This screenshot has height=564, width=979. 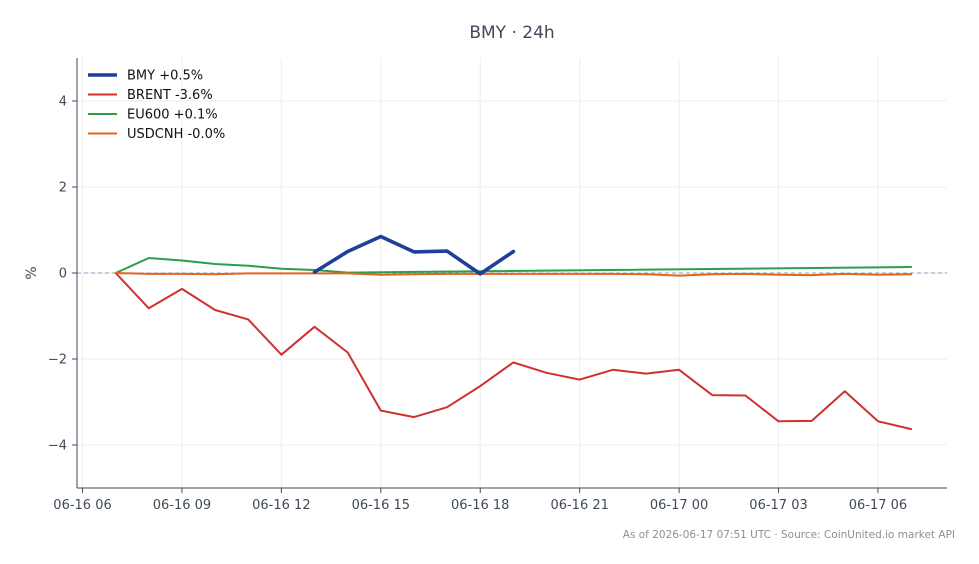 I want to click on x-tick-label: 06-17 06, so click(x=878, y=505).